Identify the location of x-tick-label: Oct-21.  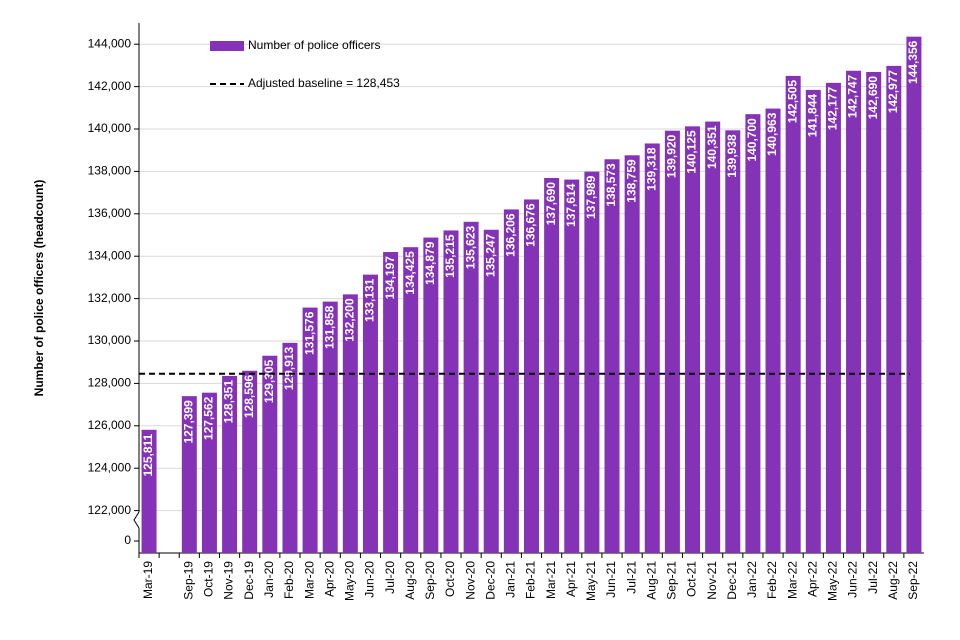
(692, 579).